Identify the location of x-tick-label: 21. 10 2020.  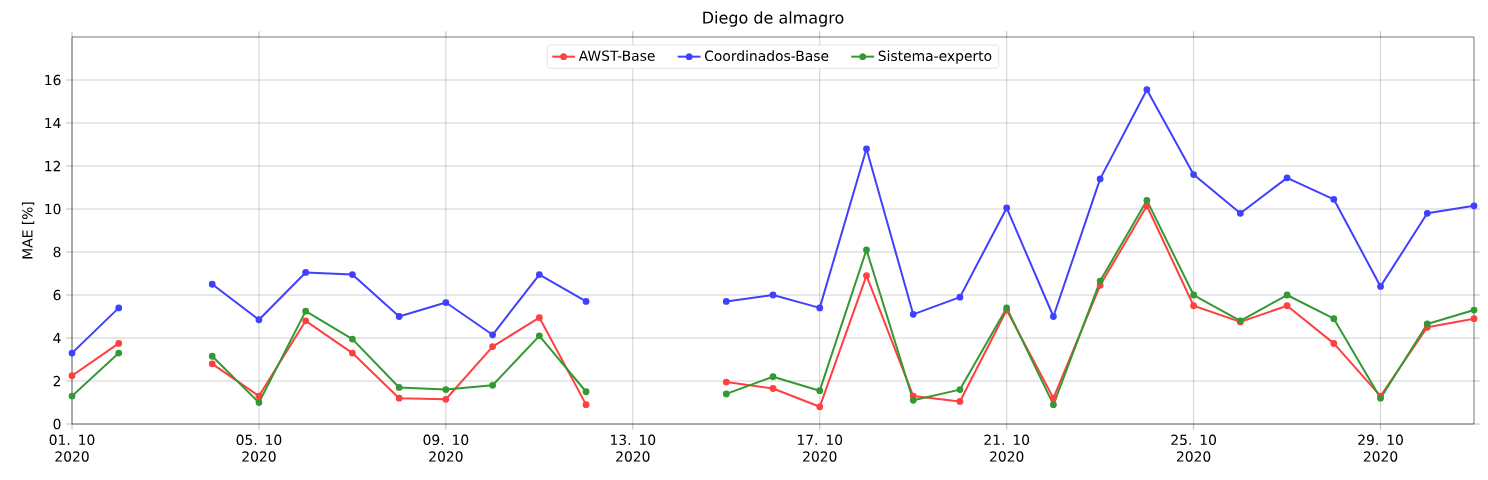
(1007, 448).